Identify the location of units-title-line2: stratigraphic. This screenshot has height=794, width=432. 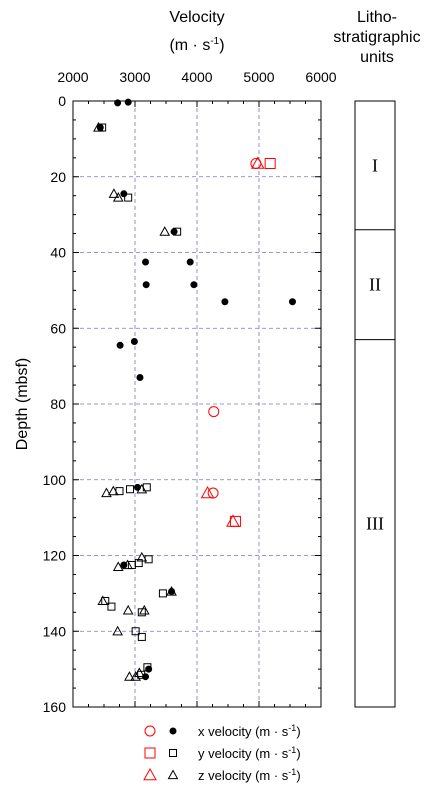
(376, 37).